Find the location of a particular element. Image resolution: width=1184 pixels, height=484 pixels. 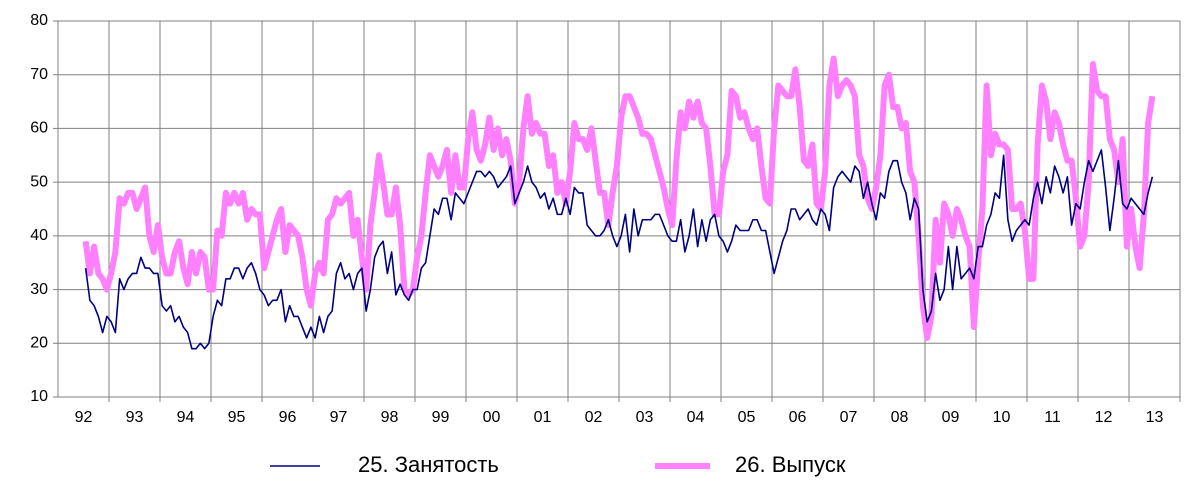

x-tick-label: 11 is located at coordinates (1052, 417).